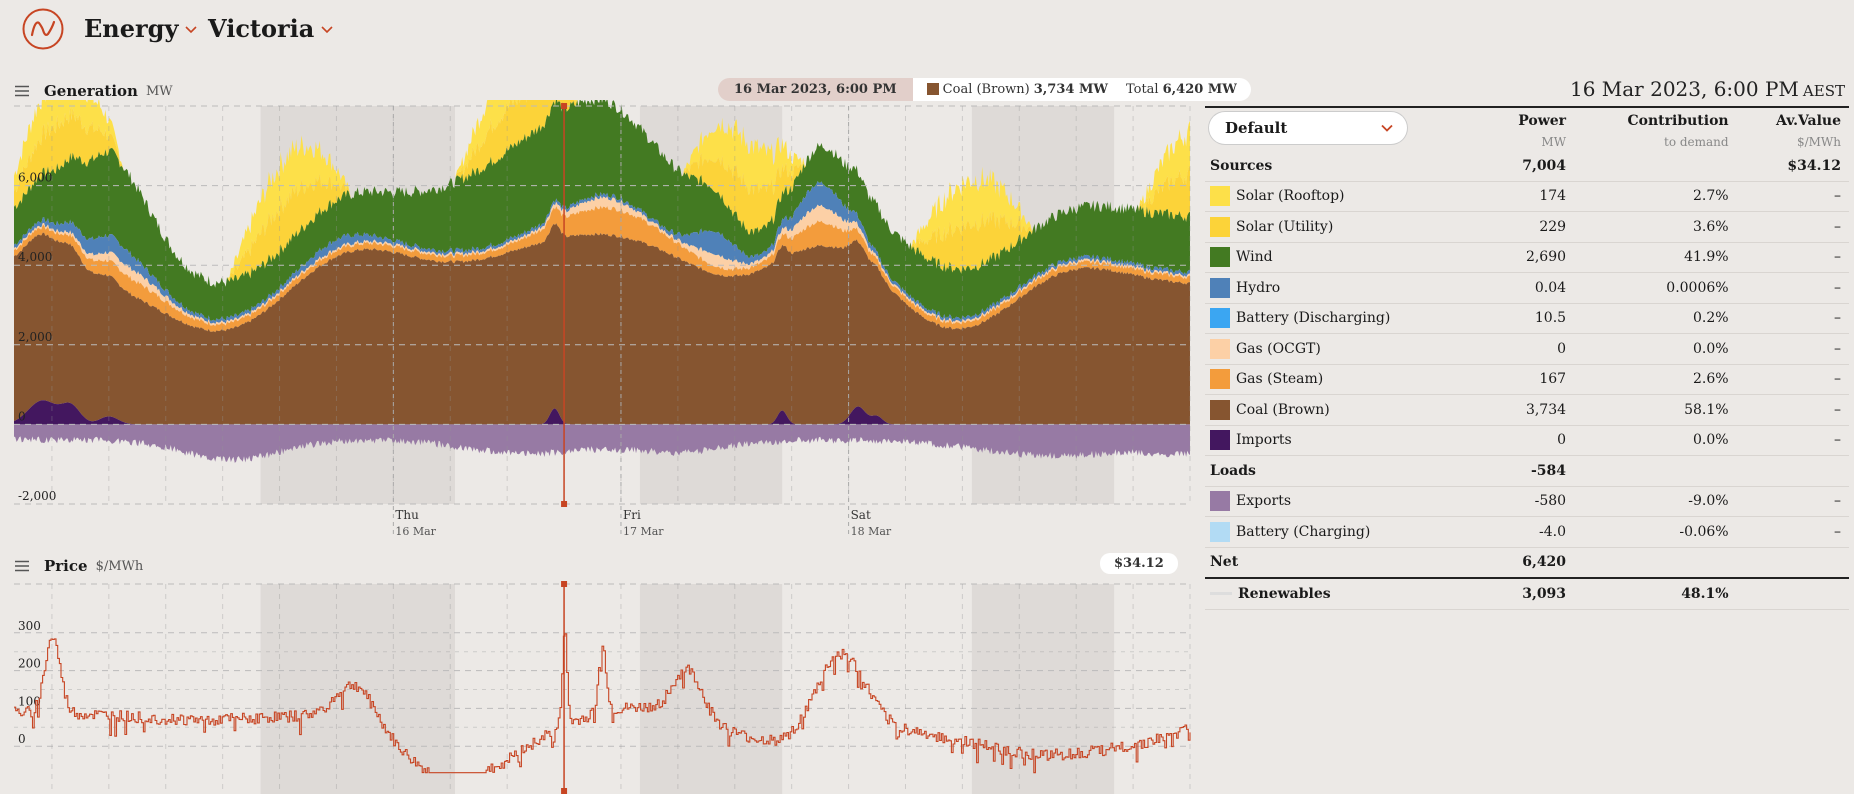  What do you see at coordinates (1530, 410) in the screenshot?
I see `row-power: 3,734` at bounding box center [1530, 410].